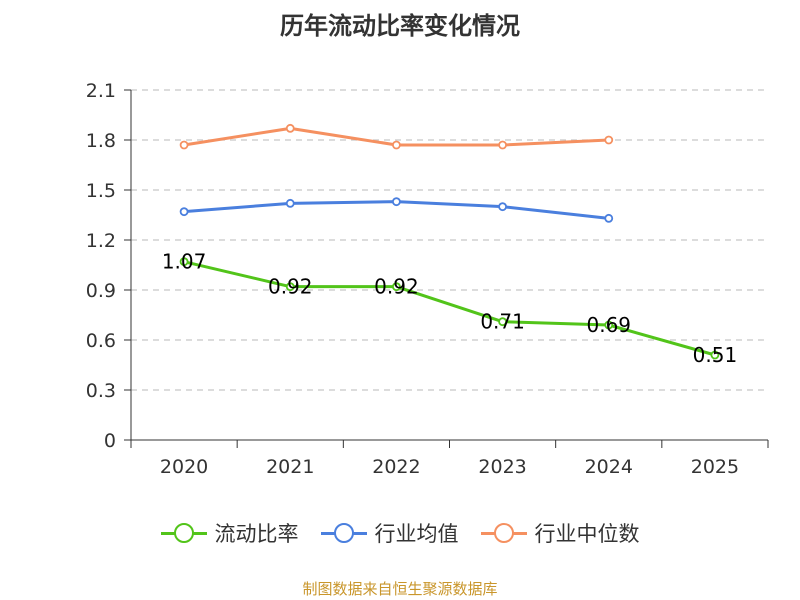 Image resolution: width=800 pixels, height=600 pixels. I want to click on x-tick-label: 2022, so click(396, 467).